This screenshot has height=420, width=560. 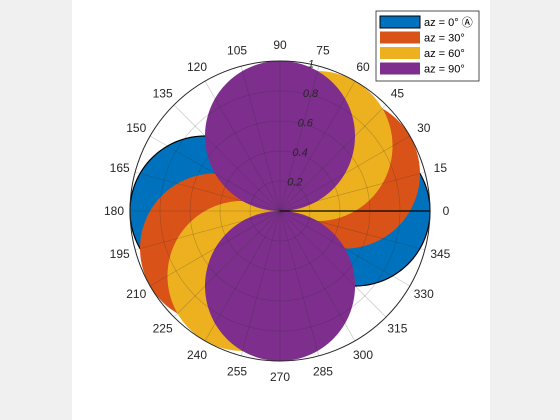 I want to click on r-tick-label: 0.6, so click(x=306, y=123).